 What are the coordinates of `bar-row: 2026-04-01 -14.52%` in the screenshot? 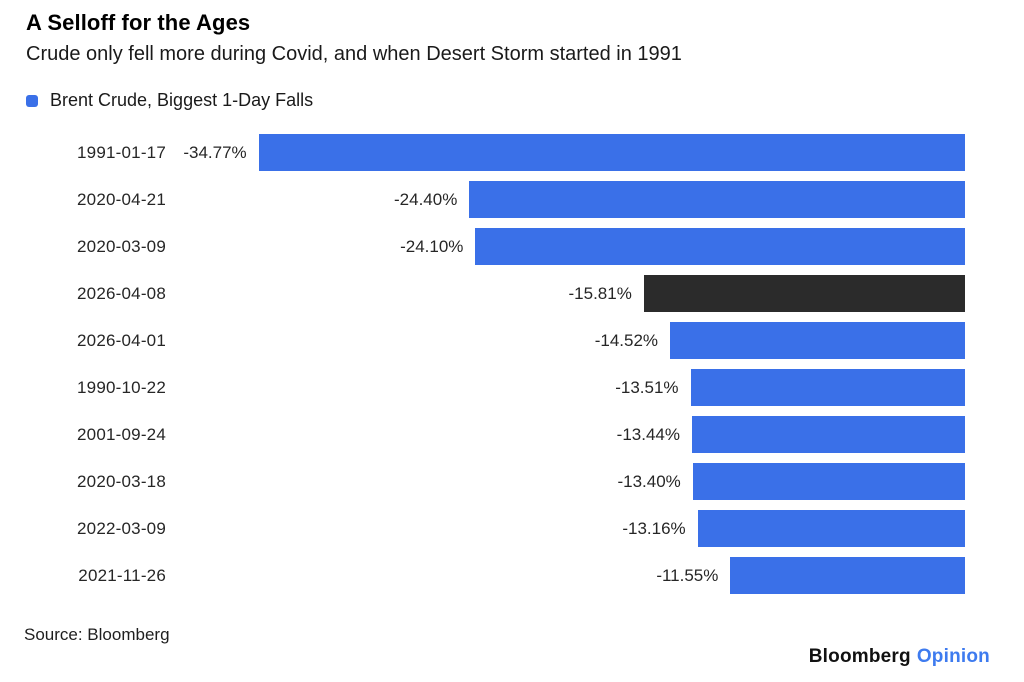 It's located at (495, 340).